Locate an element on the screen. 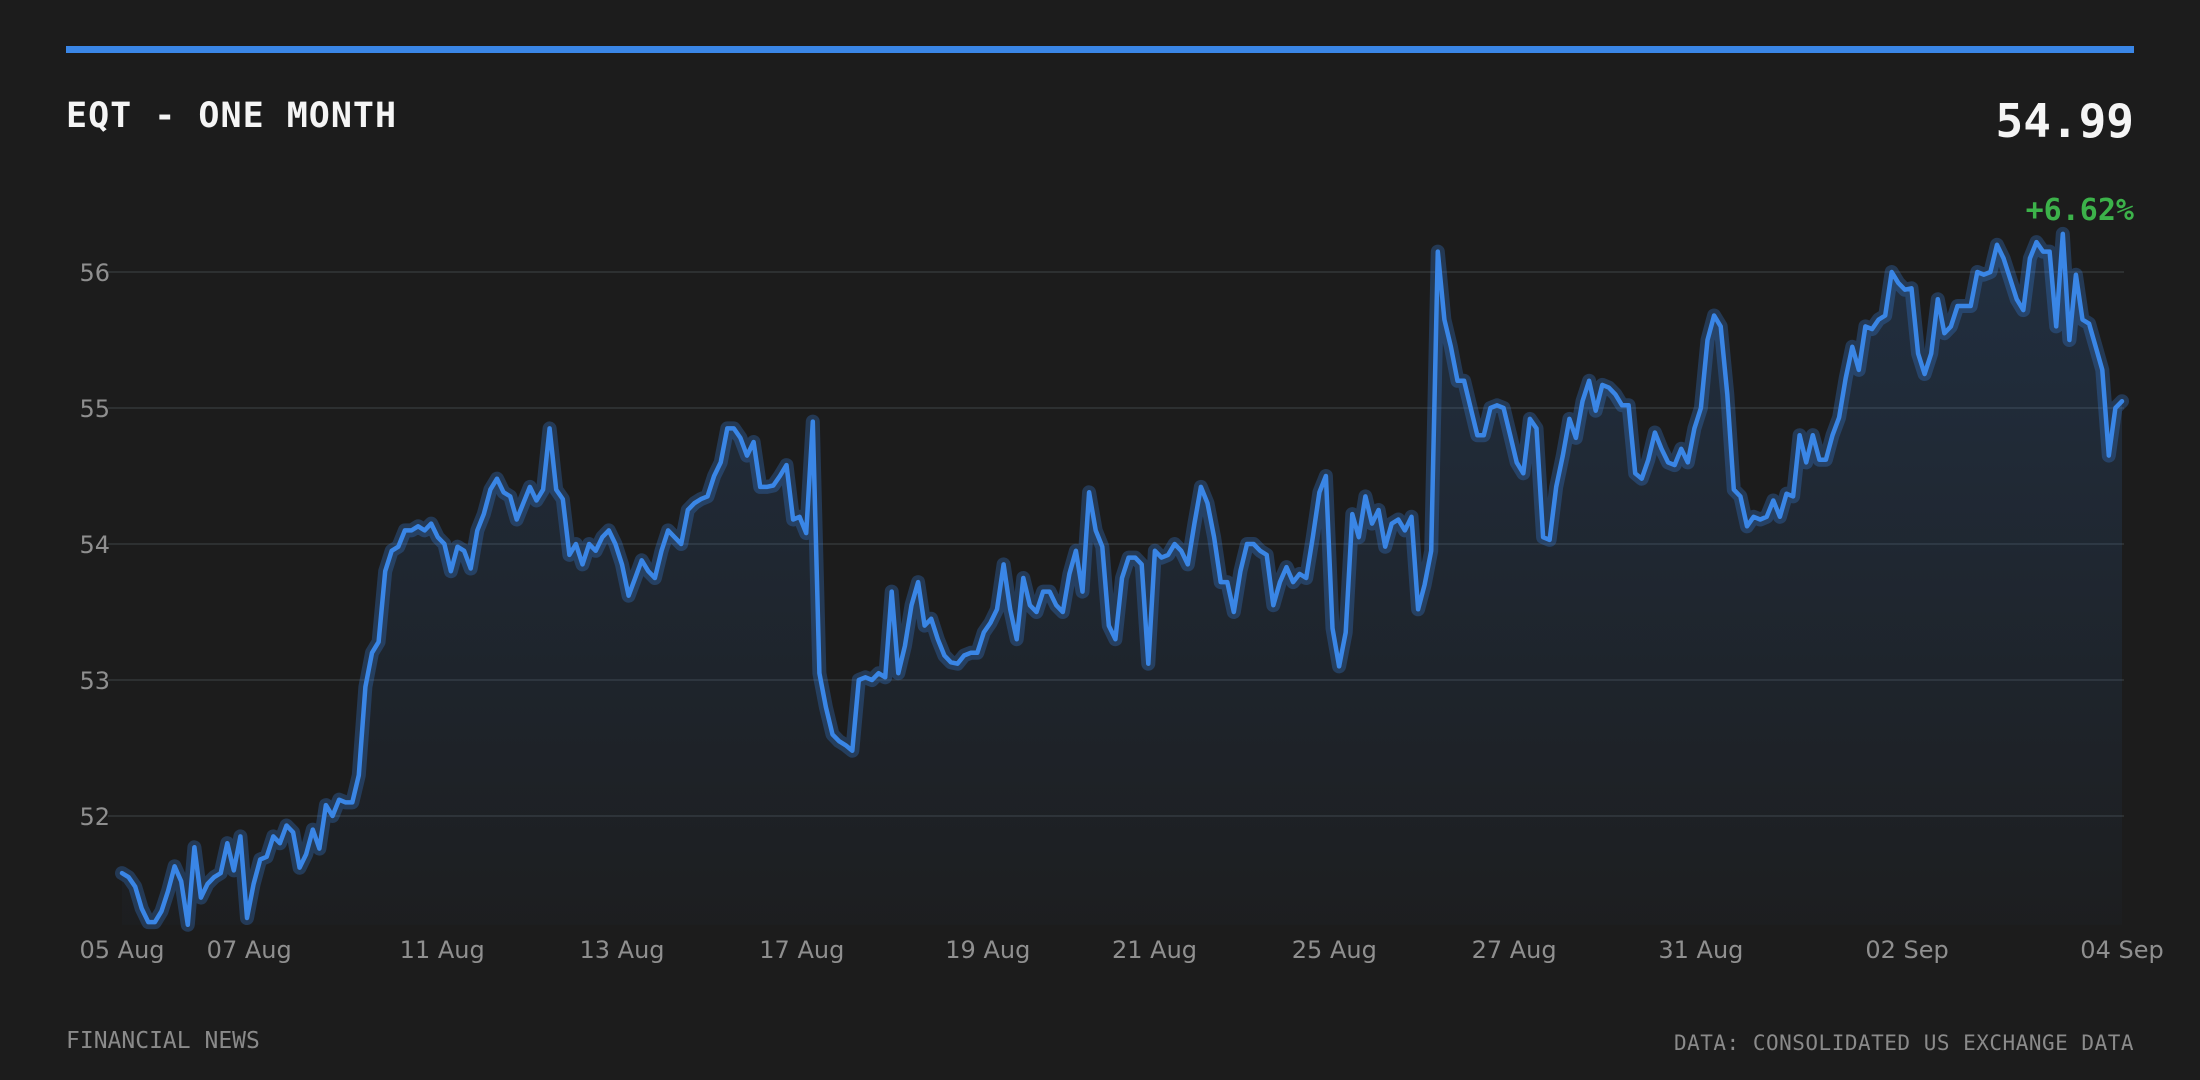 This screenshot has width=2200, height=1080. current-price: 54.99 is located at coordinates (2064, 121).